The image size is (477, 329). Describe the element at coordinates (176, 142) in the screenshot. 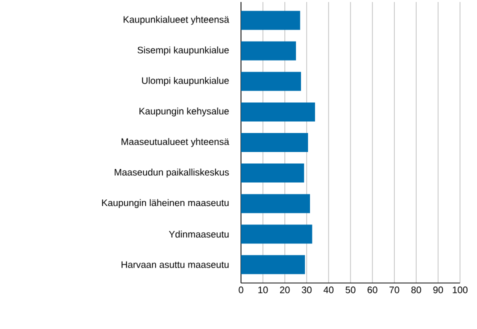

I see `y-tick-label: Maaseutualueet yhteensä` at that location.